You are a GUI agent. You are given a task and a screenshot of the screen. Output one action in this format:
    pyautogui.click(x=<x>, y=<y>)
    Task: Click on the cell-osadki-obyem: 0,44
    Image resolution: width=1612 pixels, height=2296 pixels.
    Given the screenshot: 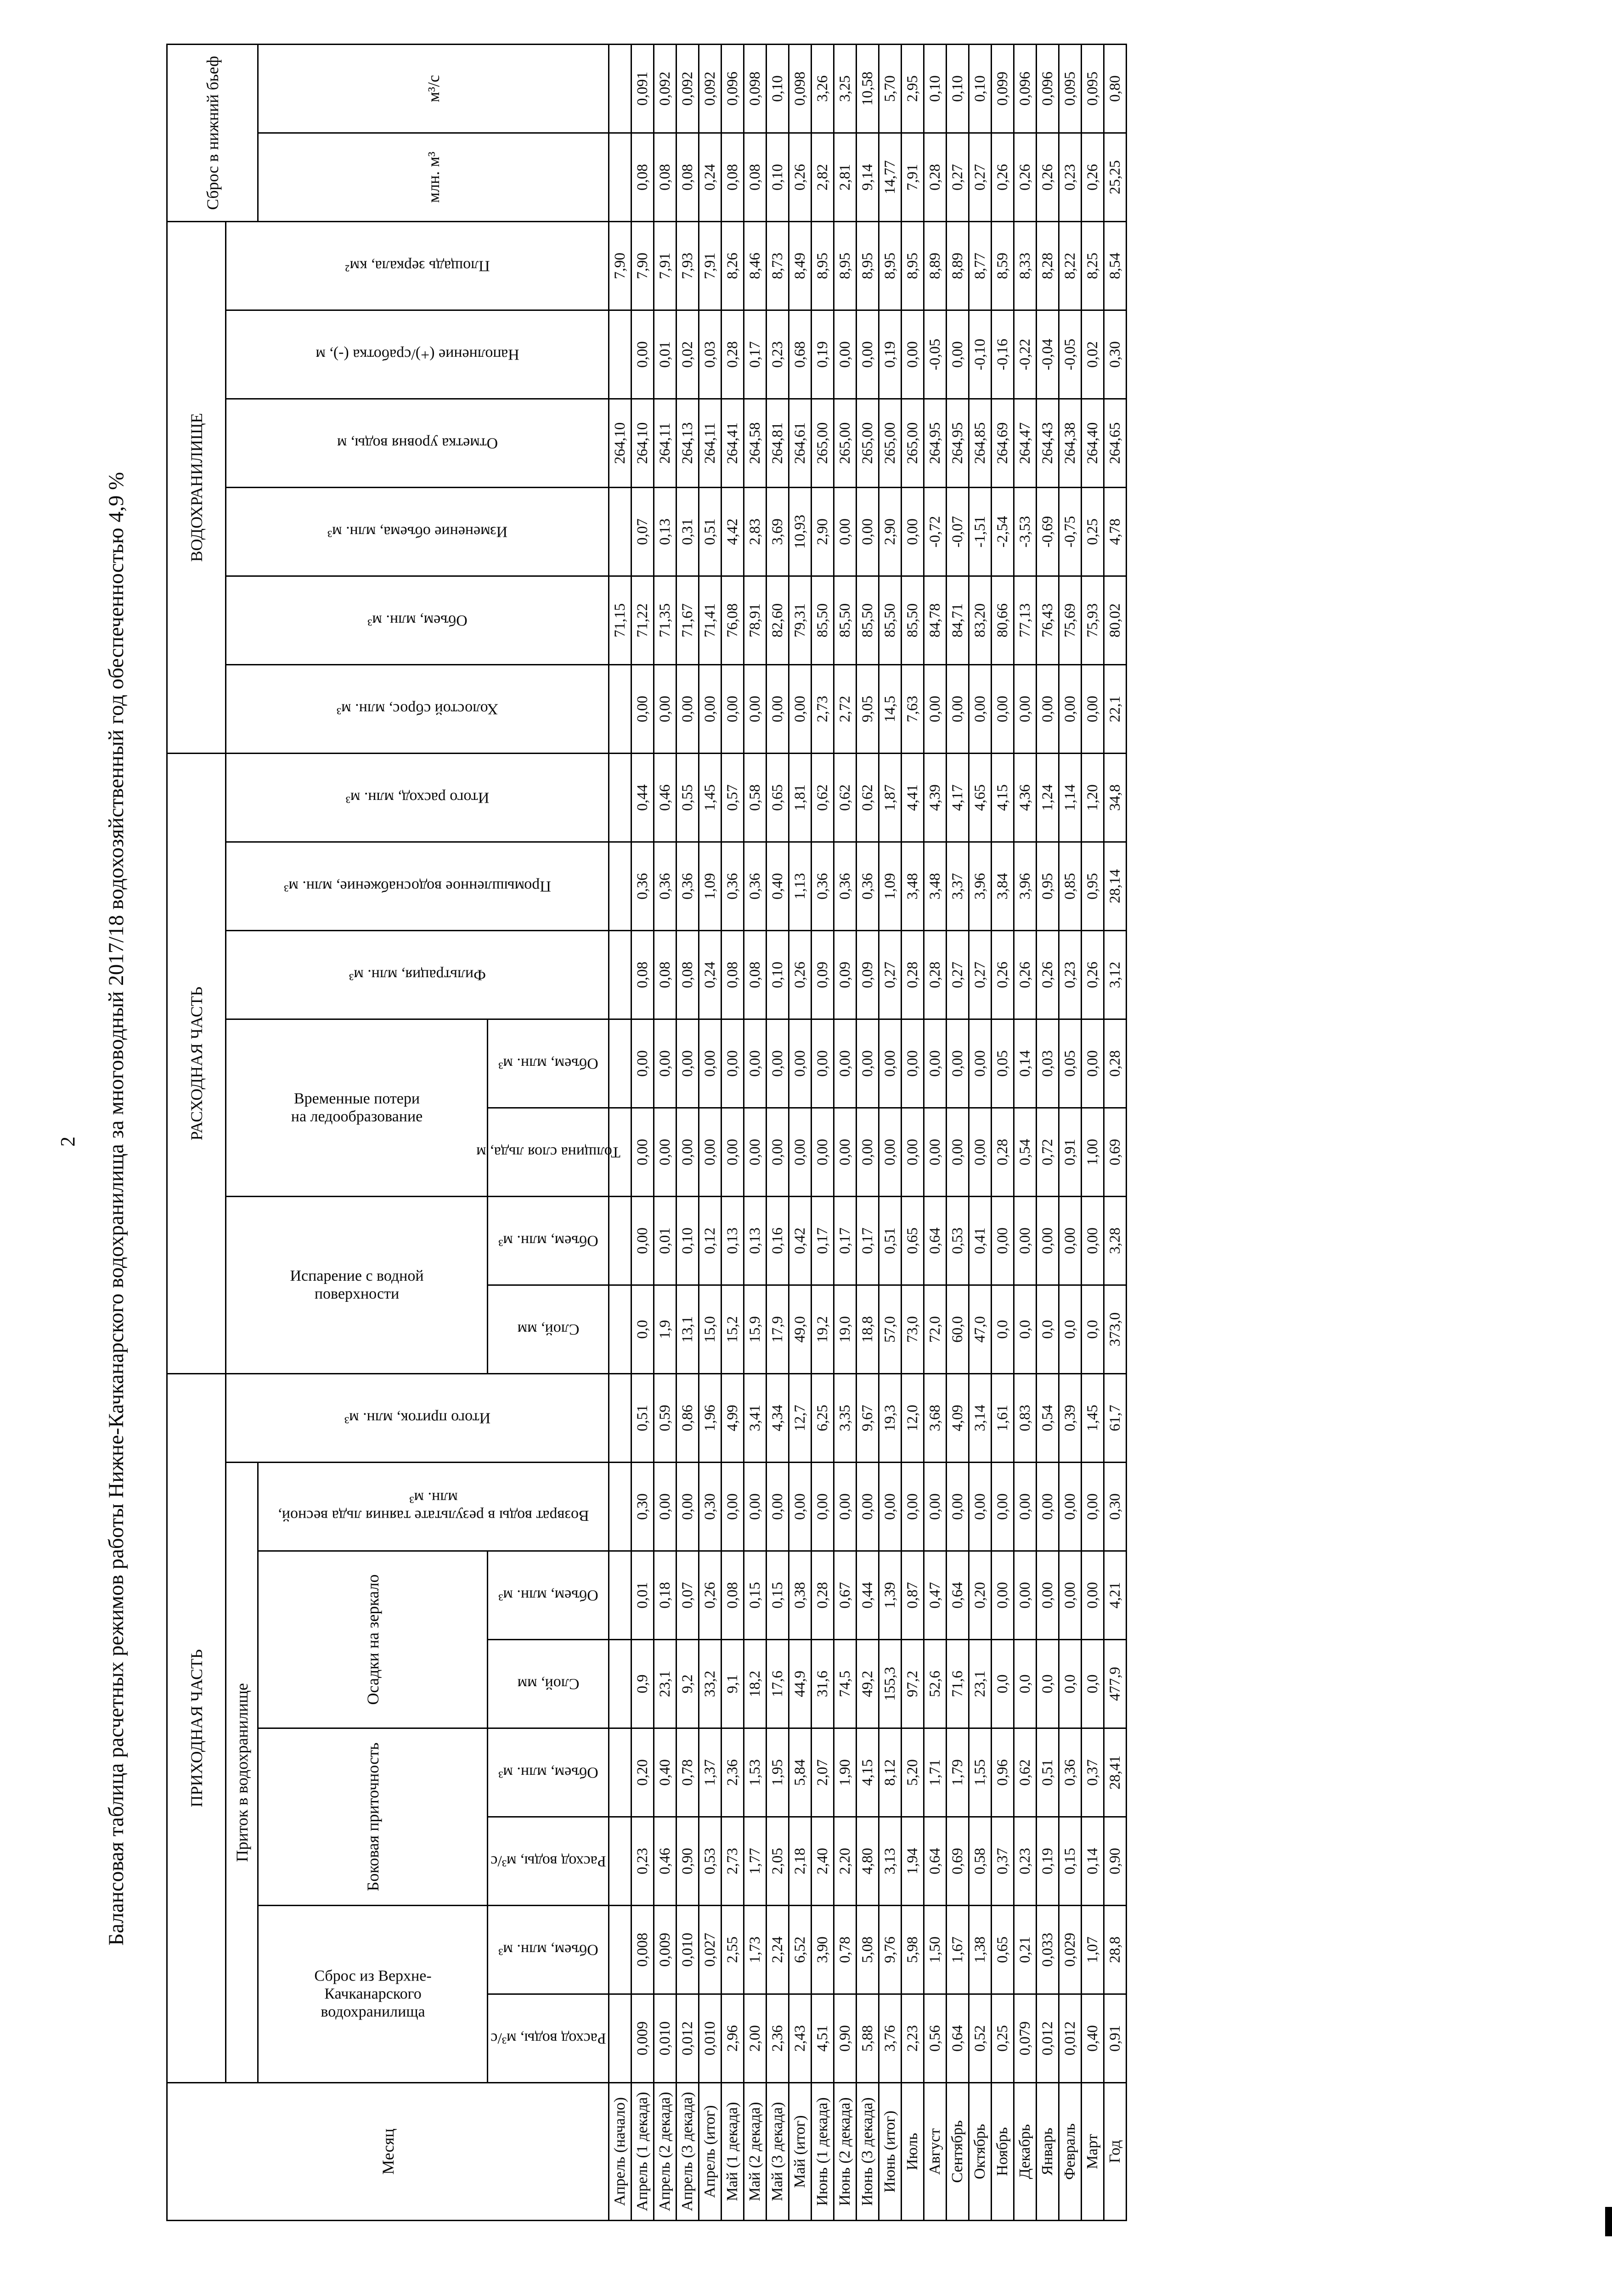 What is the action you would take?
    pyautogui.click(x=867, y=1596)
    